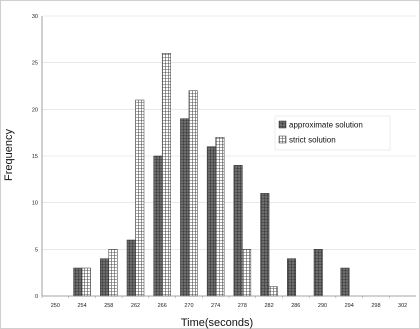  I want to click on legend-box, so click(332, 133).